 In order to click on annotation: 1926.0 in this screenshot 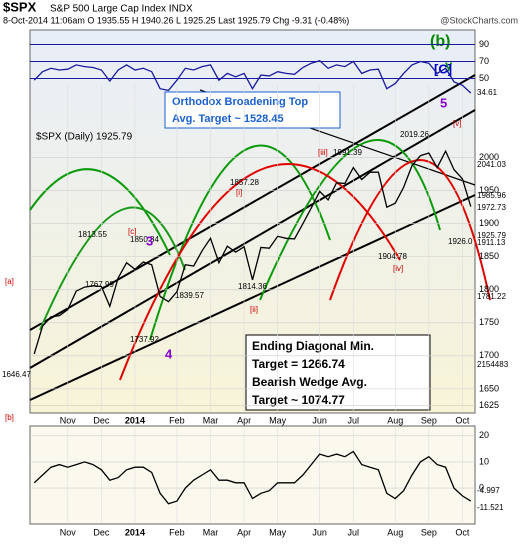, I will do `click(460, 241)`.